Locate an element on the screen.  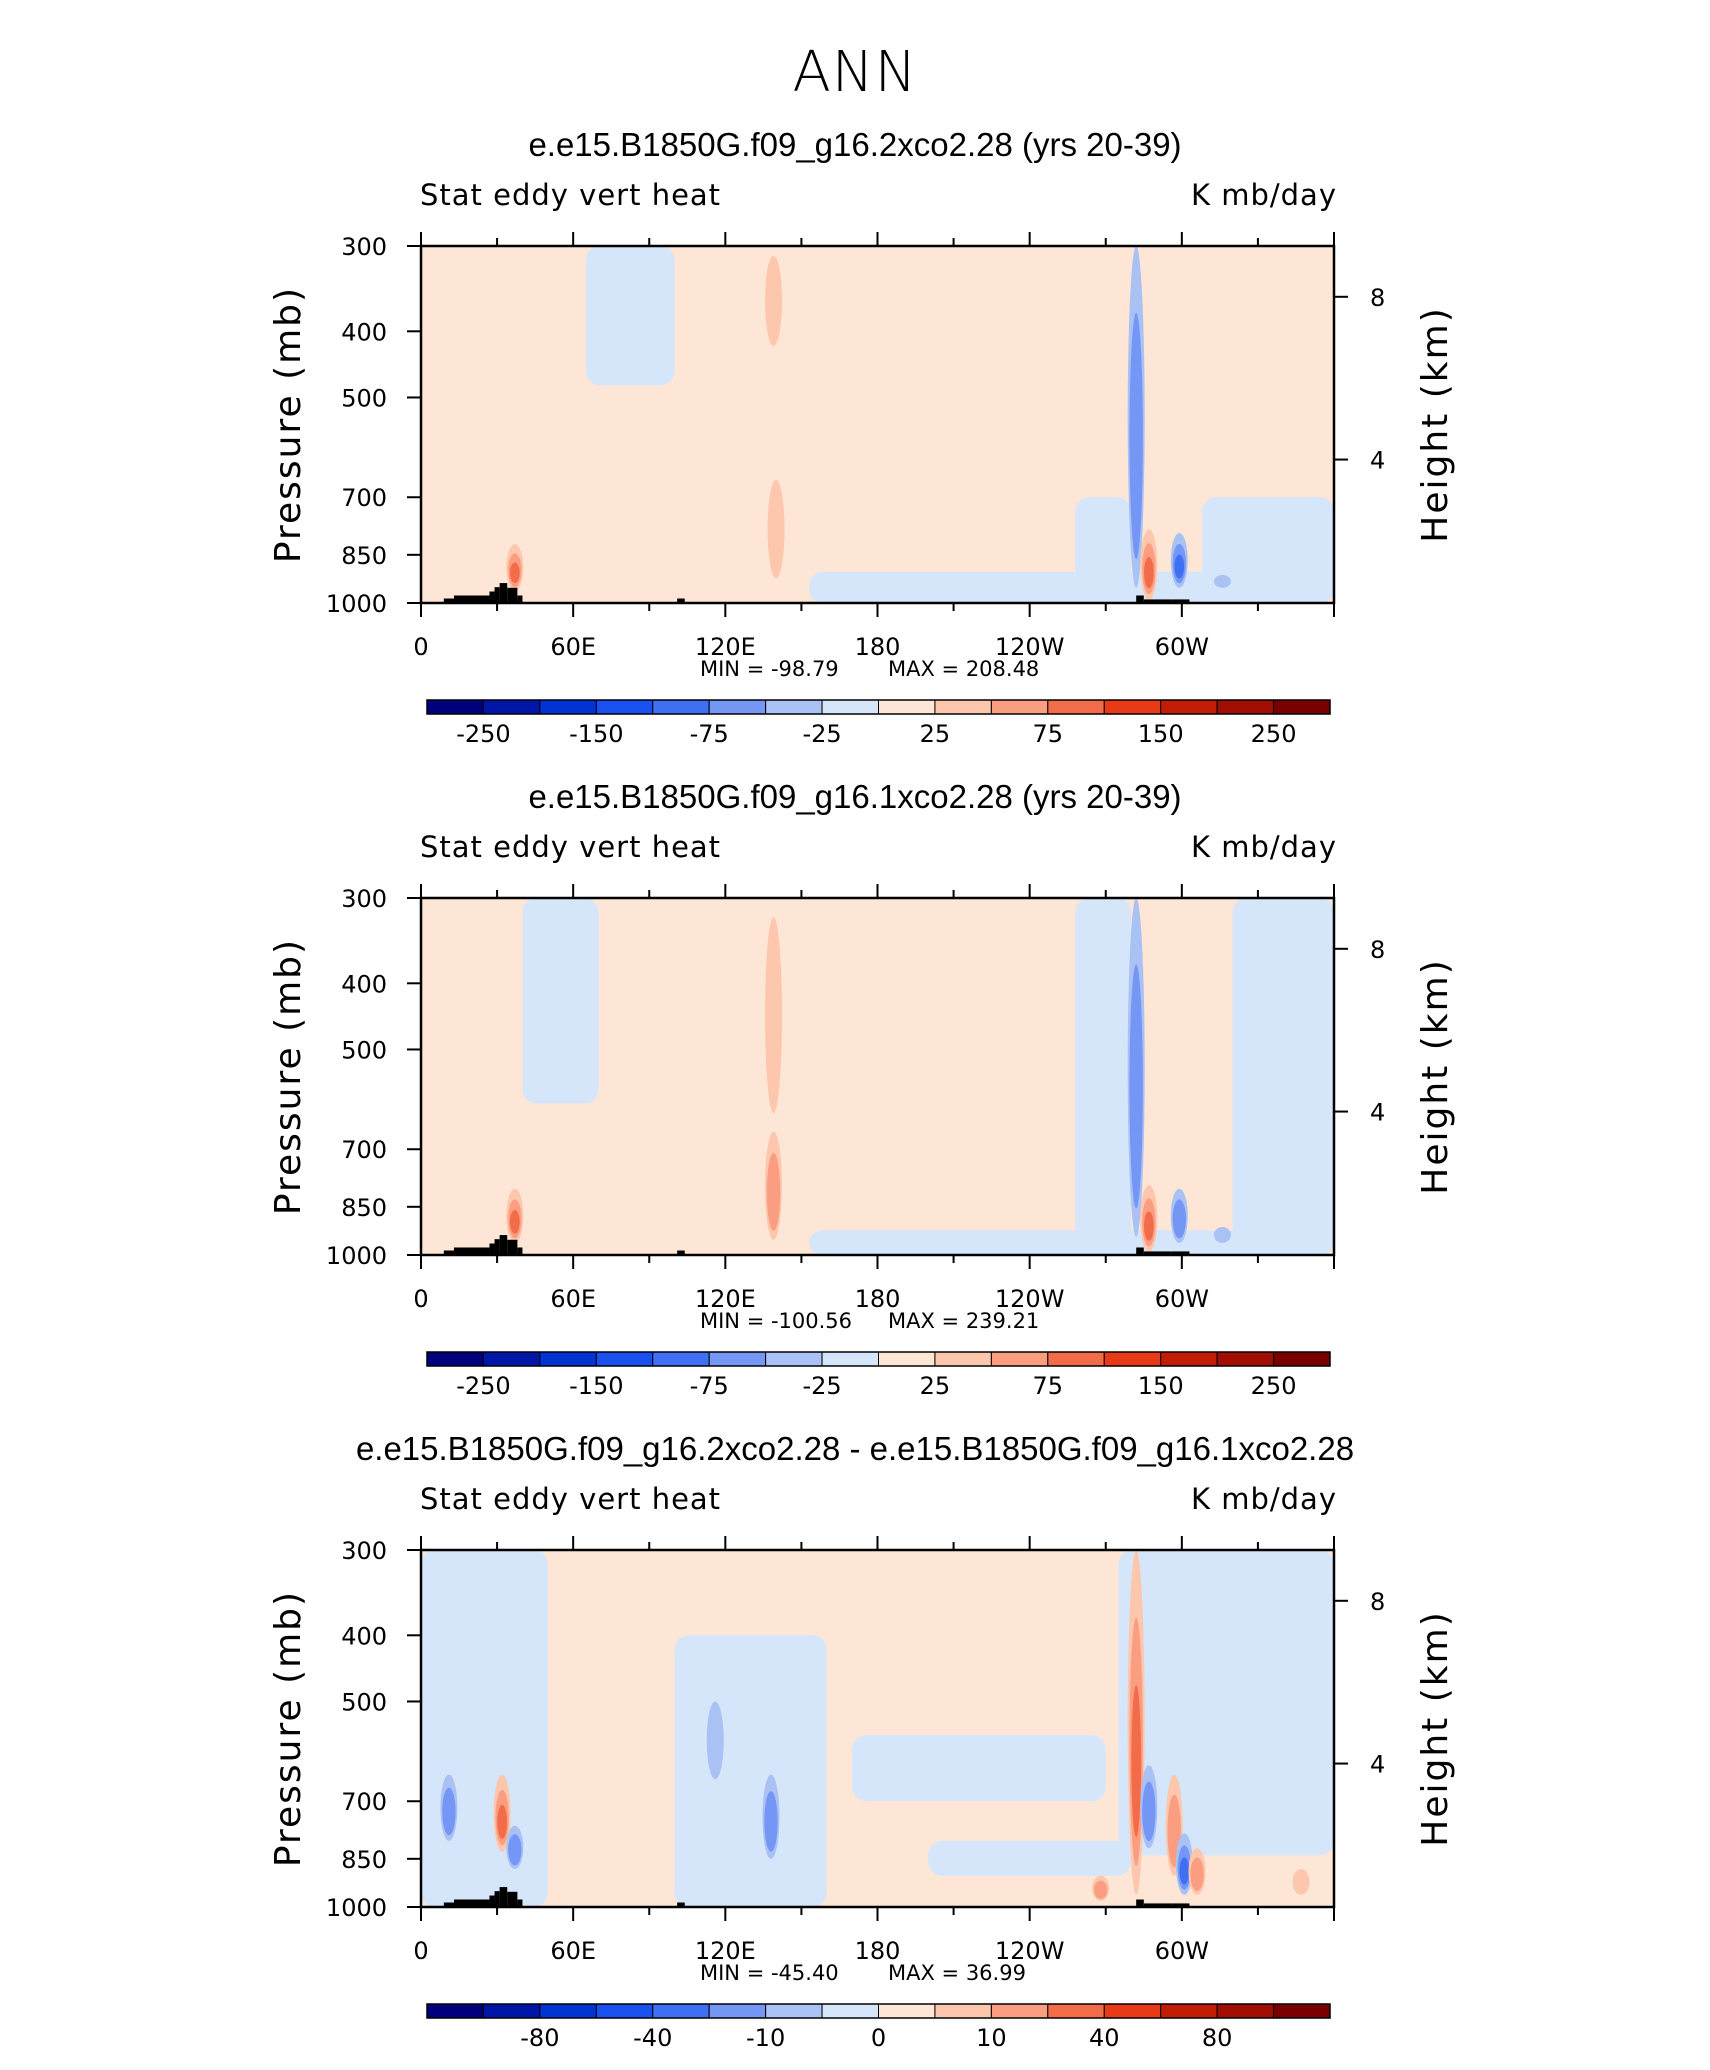
colorbar-label: -75 is located at coordinates (709, 734).